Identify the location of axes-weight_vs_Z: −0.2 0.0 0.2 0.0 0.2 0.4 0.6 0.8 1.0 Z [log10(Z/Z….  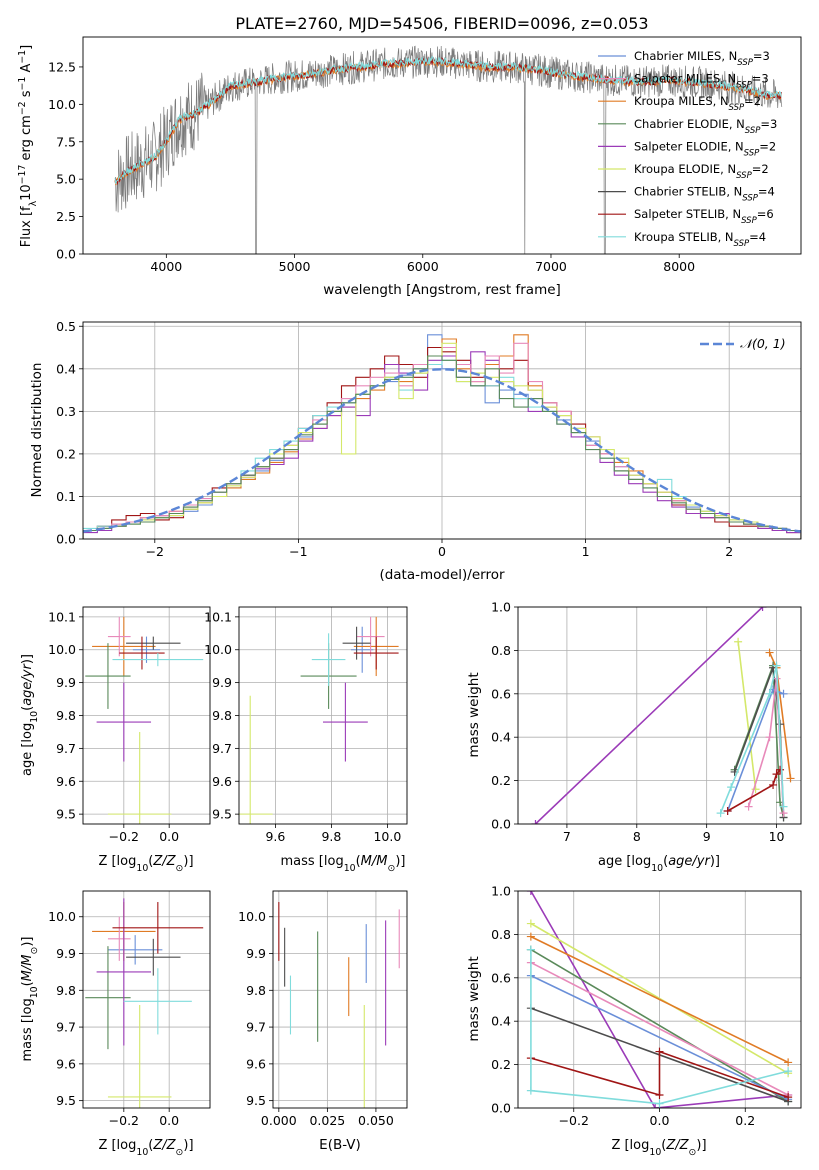
(634, 1021).